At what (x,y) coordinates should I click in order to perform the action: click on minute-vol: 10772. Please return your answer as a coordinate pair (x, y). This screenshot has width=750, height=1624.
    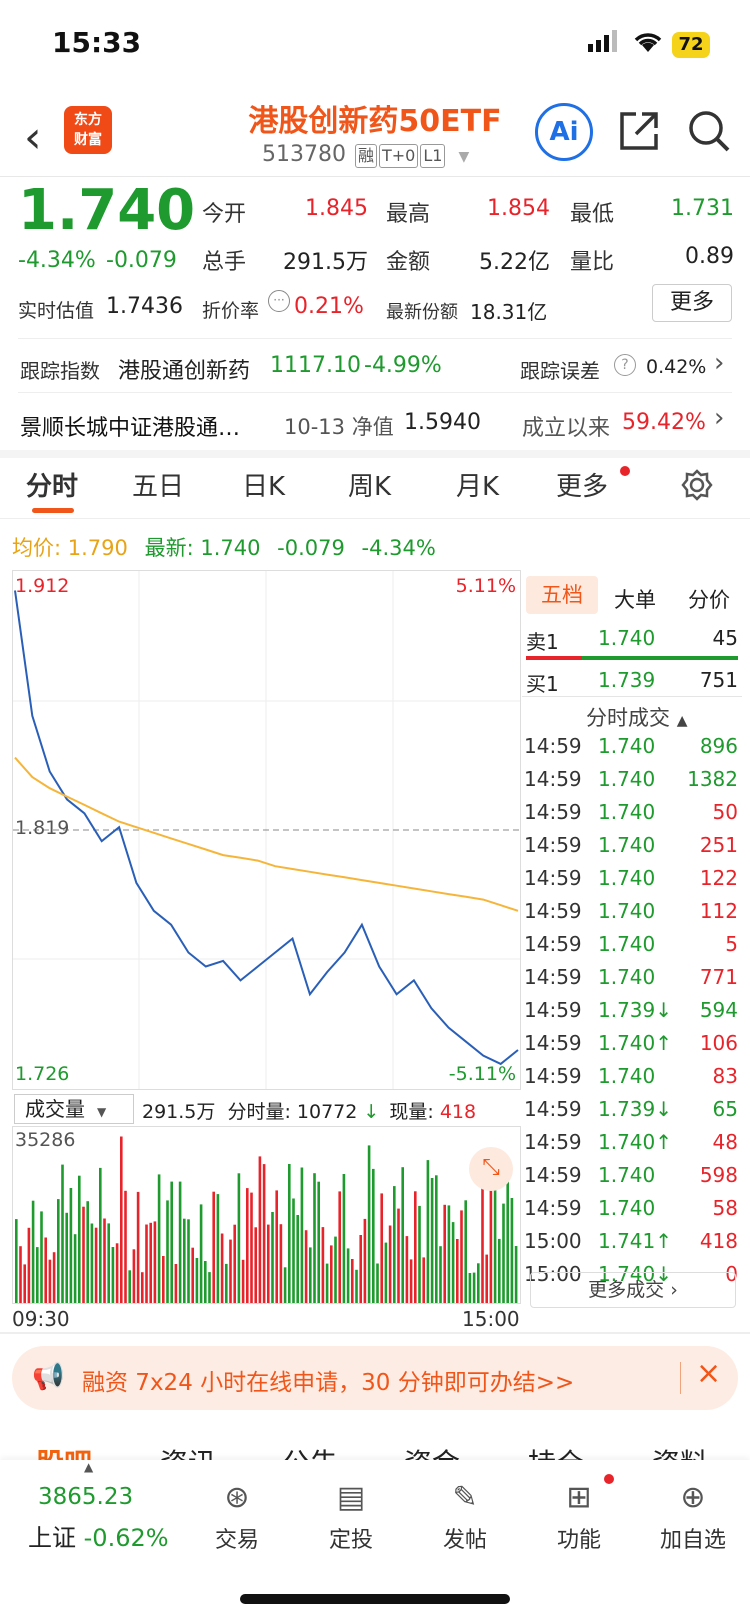
    Looking at the image, I should click on (327, 1112).